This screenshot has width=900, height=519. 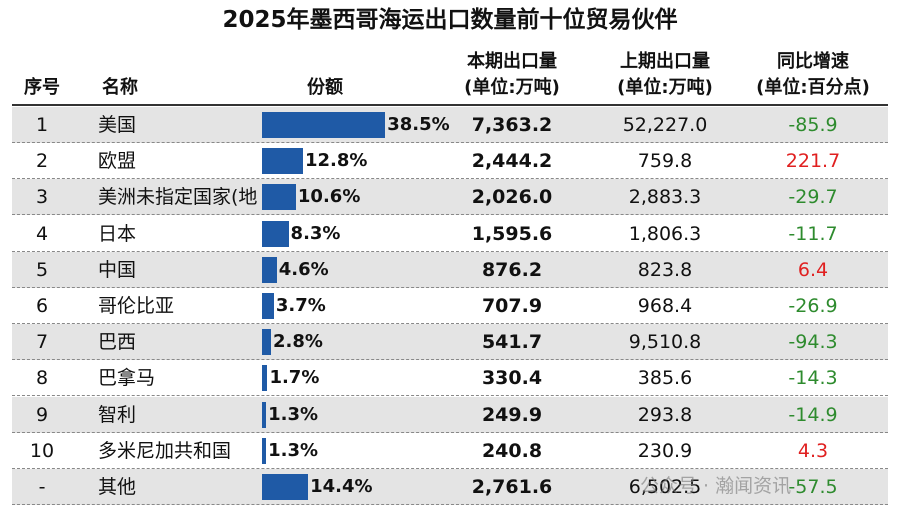 I want to click on current-value: 2,026.0, so click(x=512, y=197).